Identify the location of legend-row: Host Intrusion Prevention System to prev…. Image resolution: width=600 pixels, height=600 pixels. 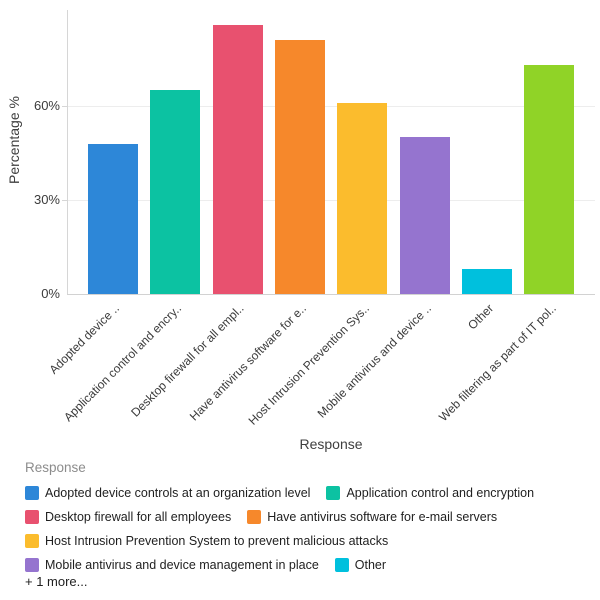
(287, 541).